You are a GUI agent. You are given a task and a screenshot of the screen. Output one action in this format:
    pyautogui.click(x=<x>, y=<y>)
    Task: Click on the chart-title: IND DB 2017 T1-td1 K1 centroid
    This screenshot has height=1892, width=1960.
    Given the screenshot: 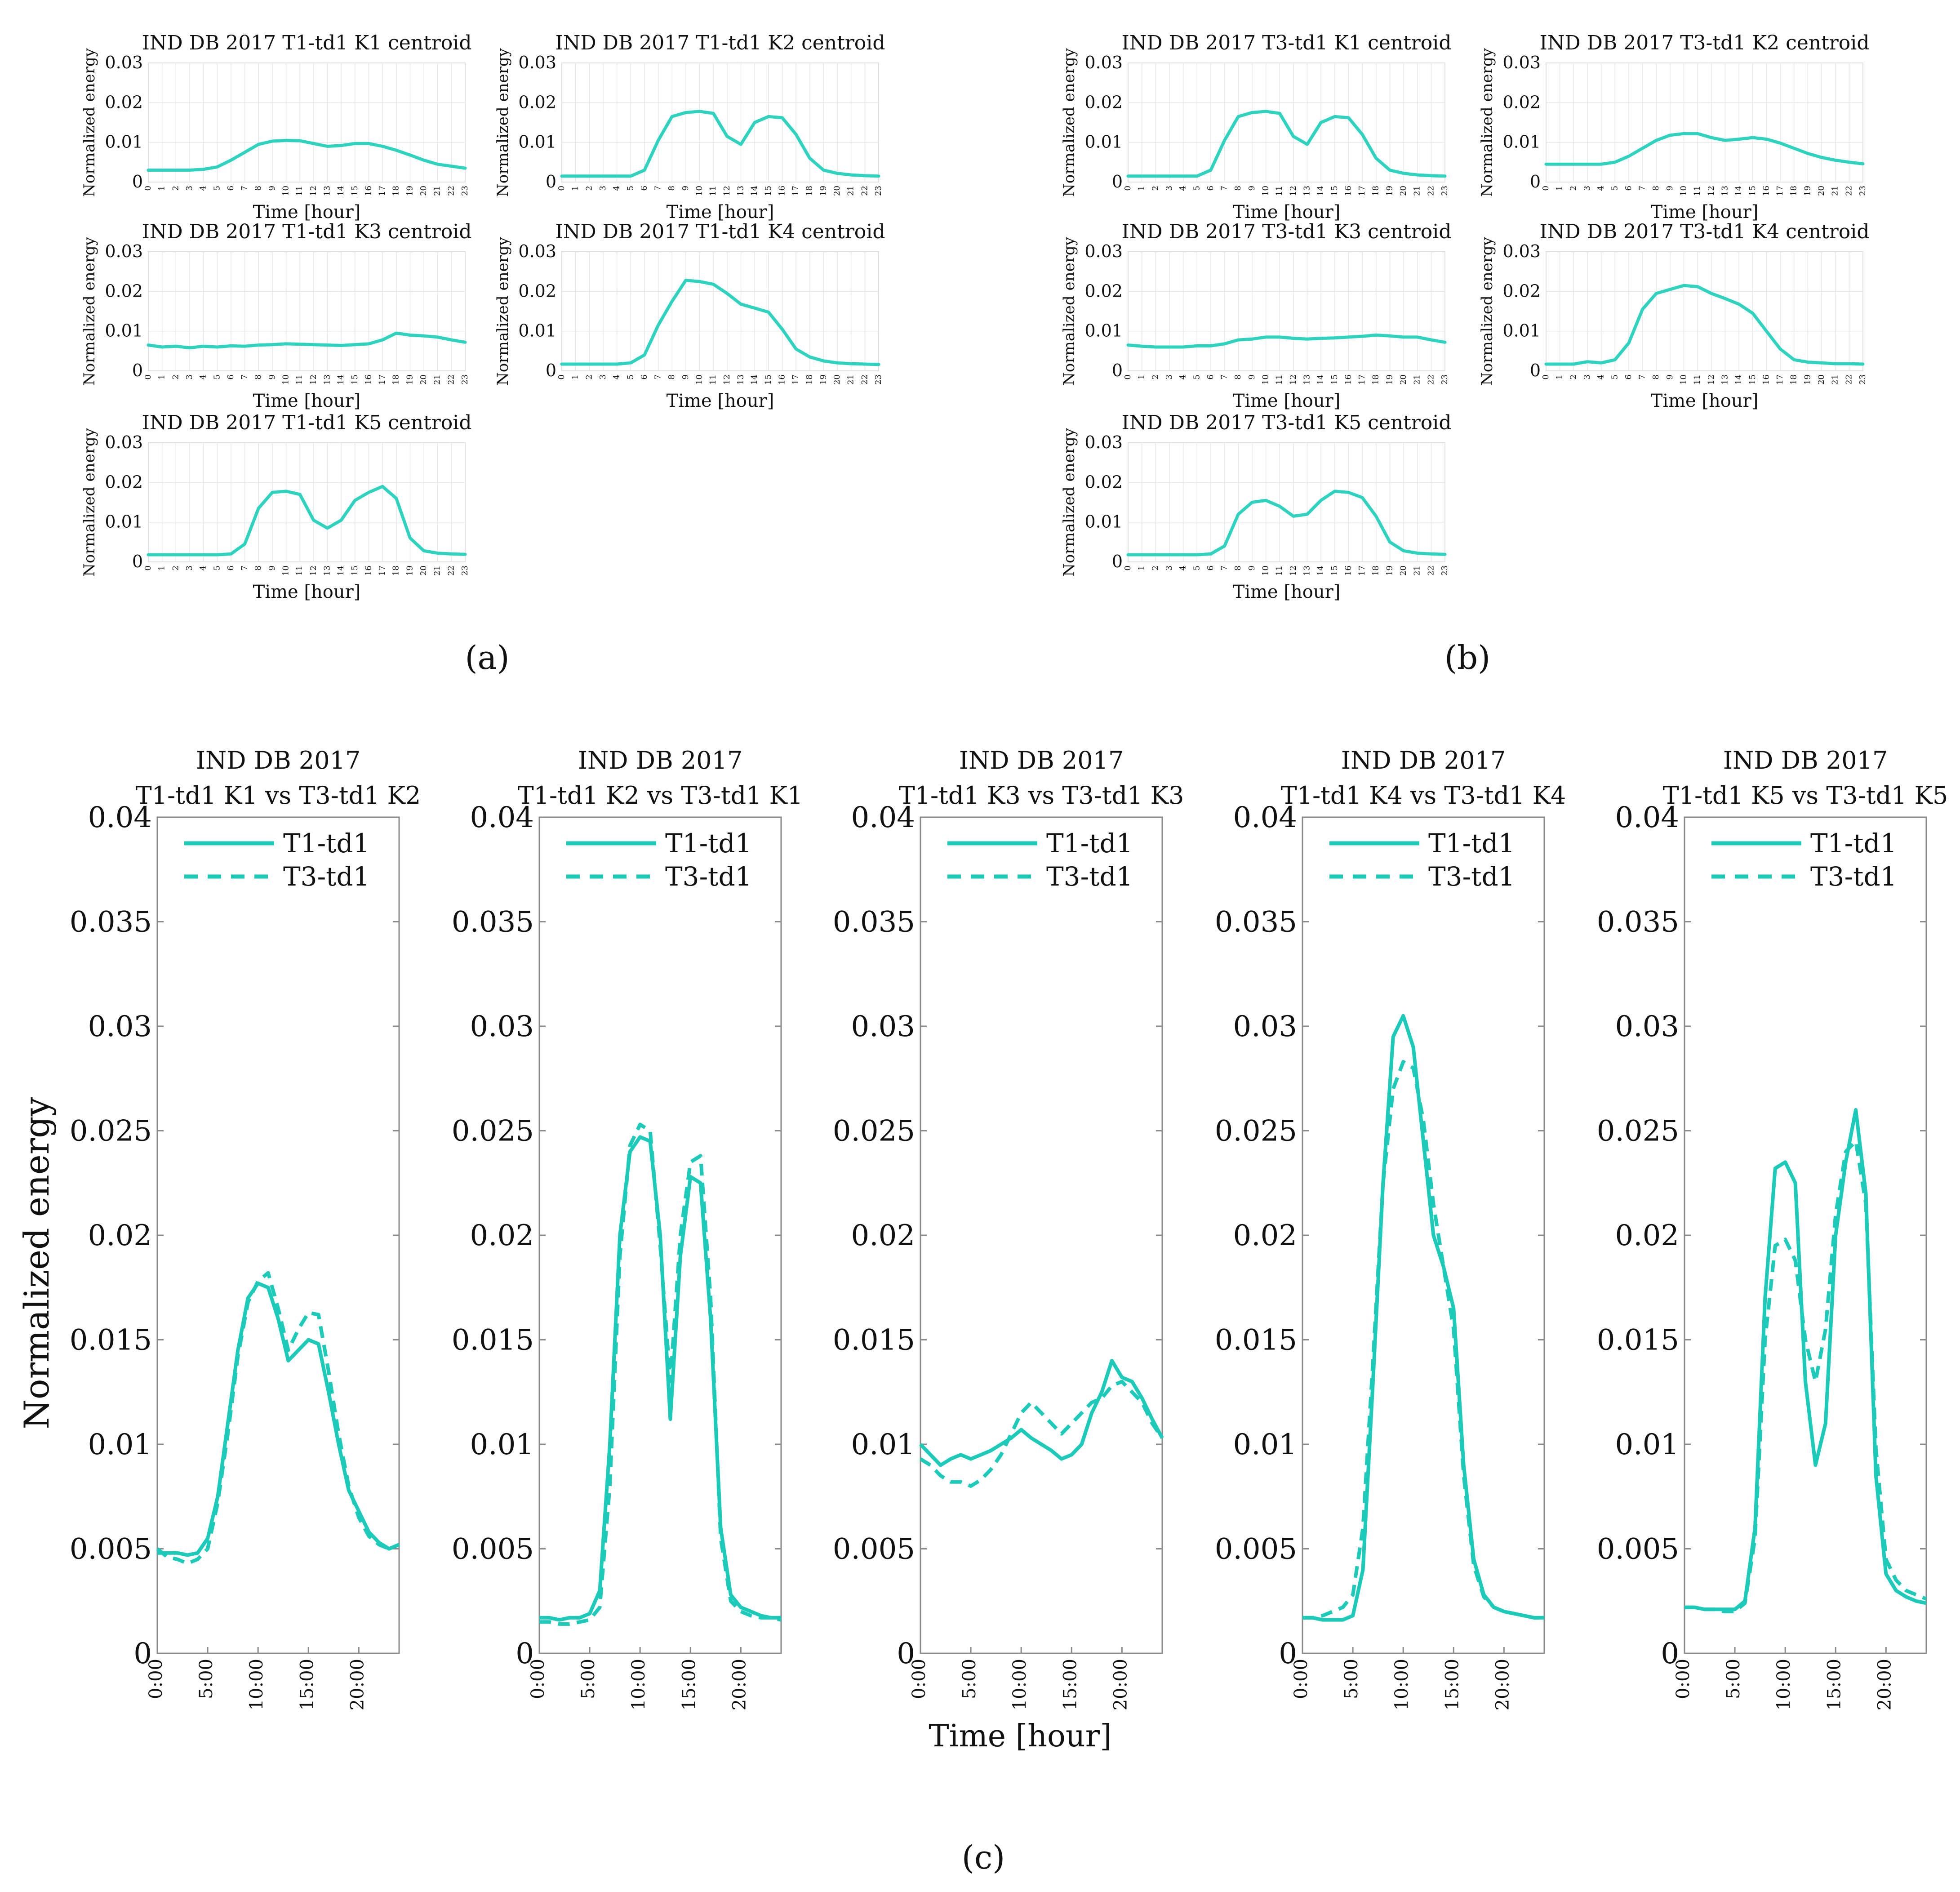 What is the action you would take?
    pyautogui.click(x=306, y=43)
    